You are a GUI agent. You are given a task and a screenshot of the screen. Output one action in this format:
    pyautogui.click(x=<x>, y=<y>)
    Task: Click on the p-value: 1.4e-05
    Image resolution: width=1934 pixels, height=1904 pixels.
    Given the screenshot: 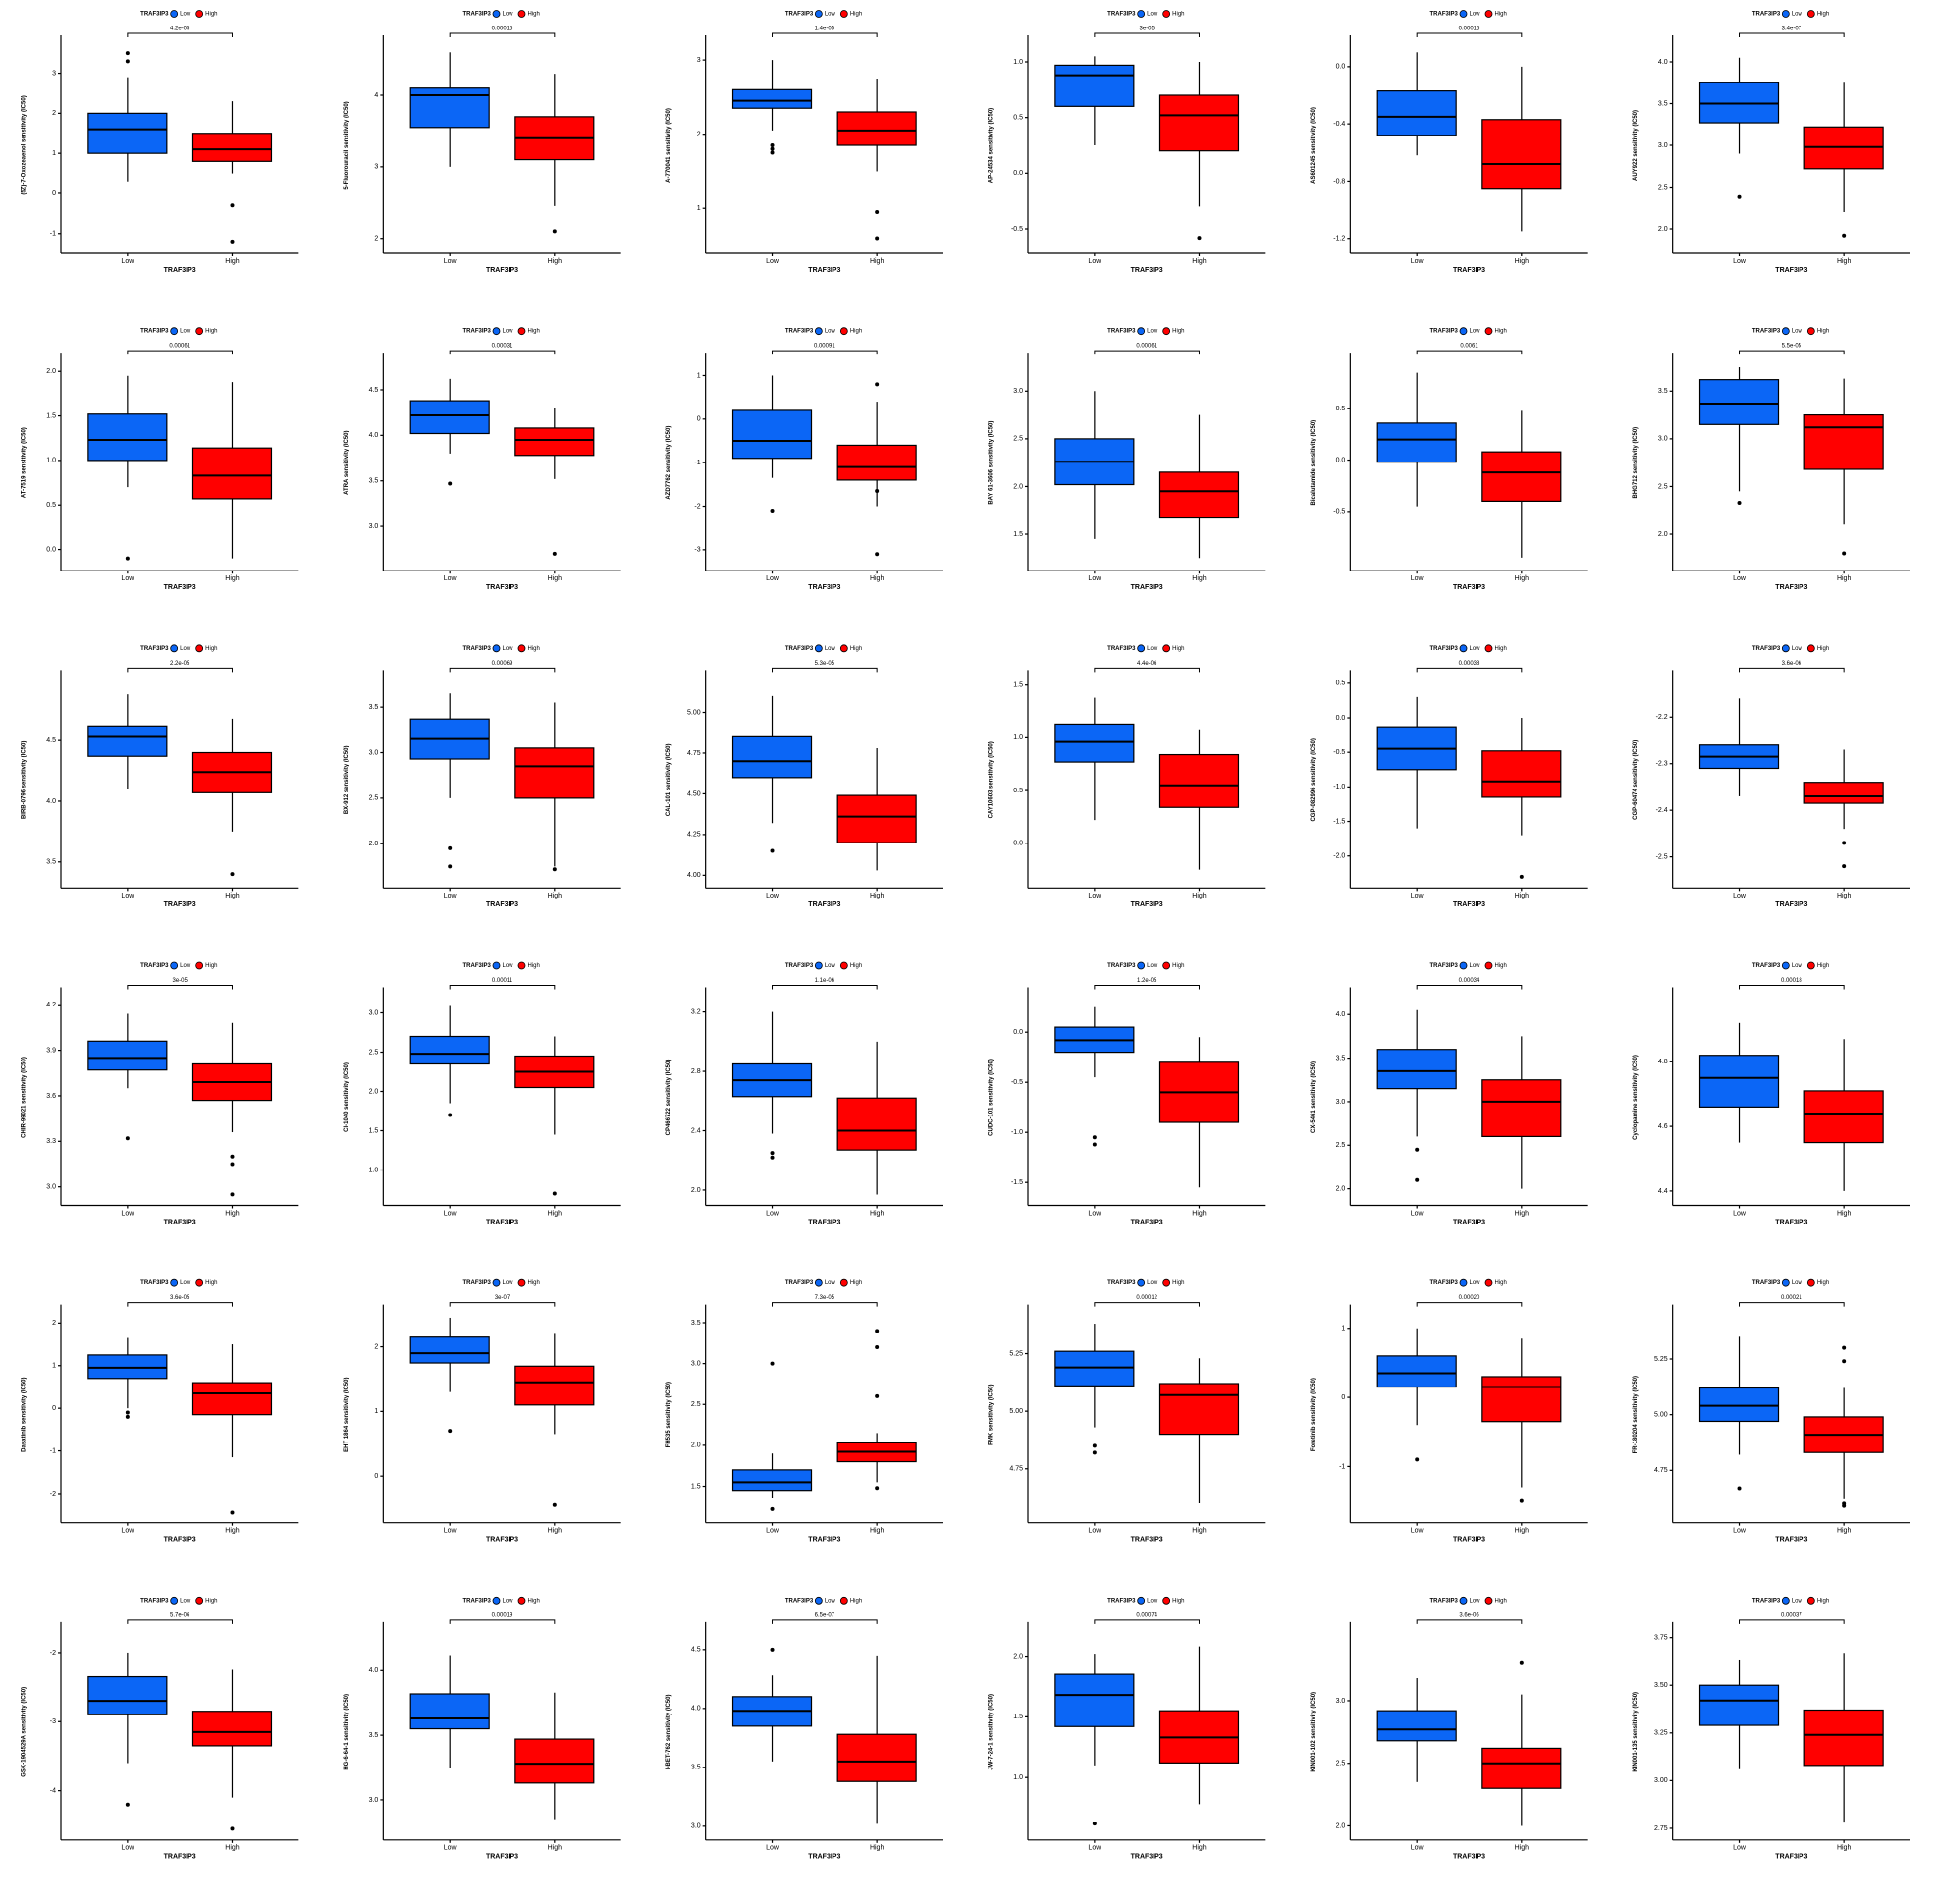 What is the action you would take?
    pyautogui.click(x=825, y=29)
    